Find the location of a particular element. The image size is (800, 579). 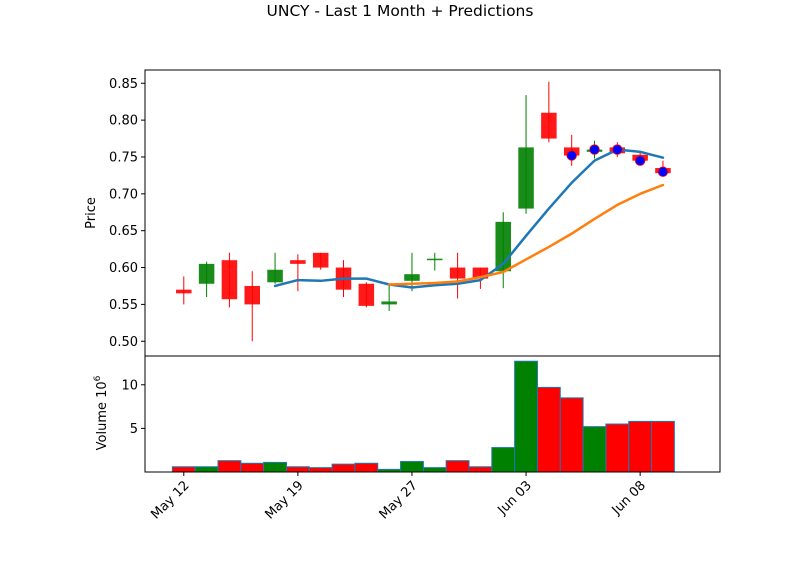

volume-ylabel-text: Volume is located at coordinates (102, 424).